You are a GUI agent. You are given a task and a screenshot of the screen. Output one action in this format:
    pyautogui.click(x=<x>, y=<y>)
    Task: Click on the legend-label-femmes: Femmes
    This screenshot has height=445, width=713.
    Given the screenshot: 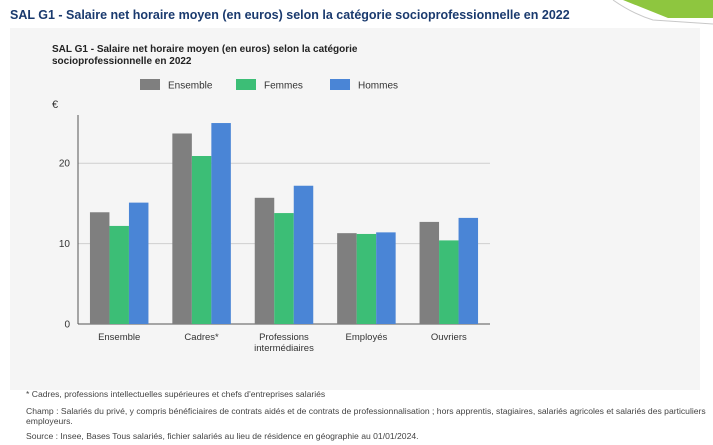 What is the action you would take?
    pyautogui.click(x=283, y=86)
    